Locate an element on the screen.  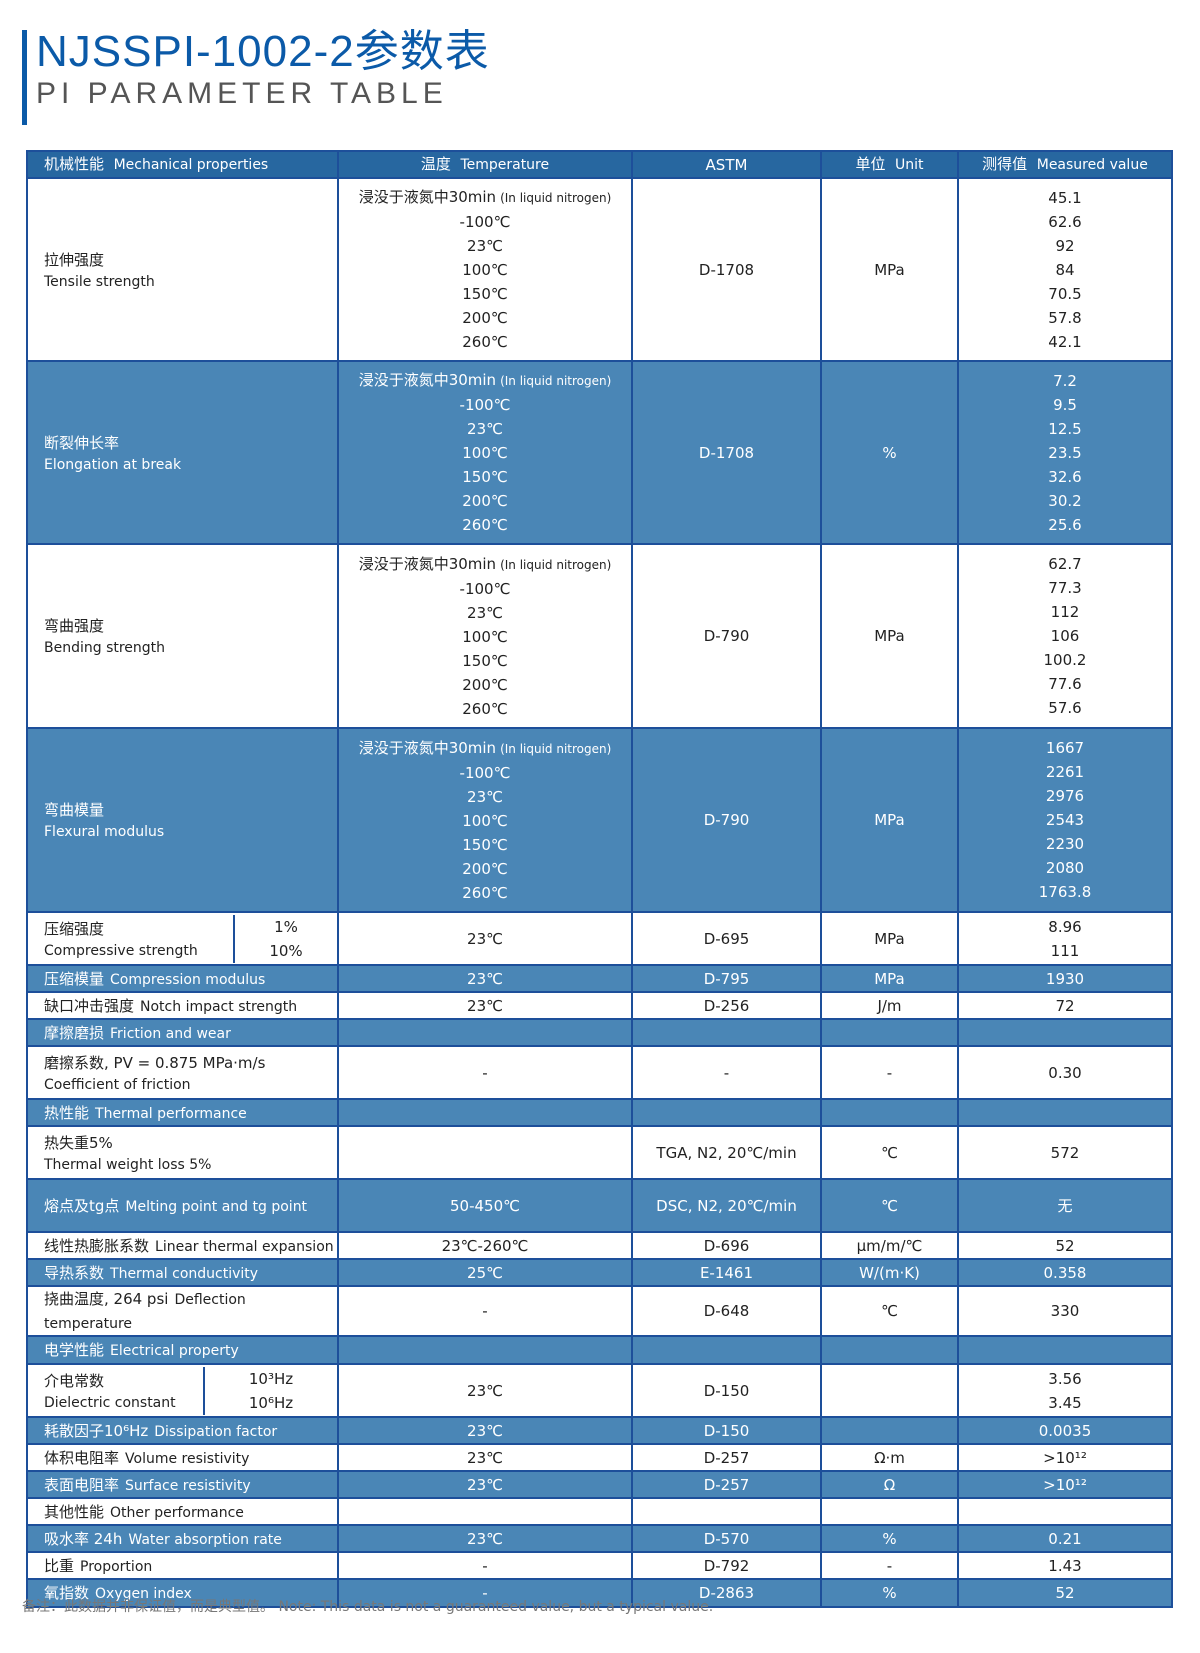
property-label-cell: 导热系数 Thermal conductivity is located at coordinates (182, 1272).